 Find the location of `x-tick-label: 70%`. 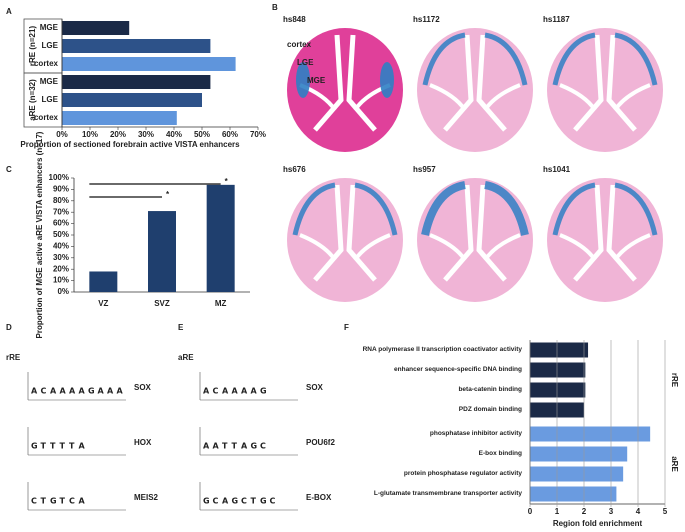

x-tick-label: 70% is located at coordinates (258, 134).